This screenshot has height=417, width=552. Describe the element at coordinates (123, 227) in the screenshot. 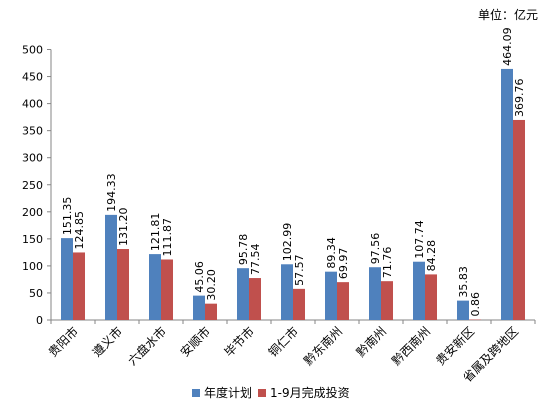

I see `data-label: 131.20` at that location.